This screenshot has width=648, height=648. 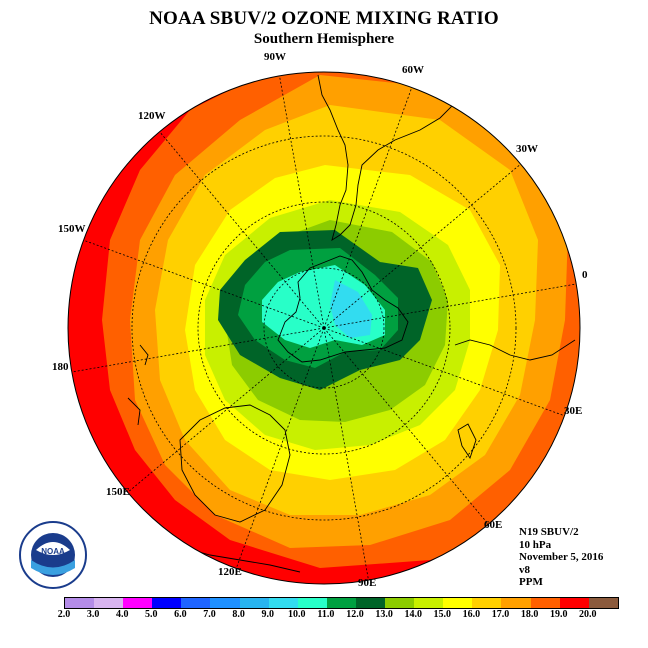 What do you see at coordinates (346, 455) in the screenshot?
I see `meridian-90e` at bounding box center [346, 455].